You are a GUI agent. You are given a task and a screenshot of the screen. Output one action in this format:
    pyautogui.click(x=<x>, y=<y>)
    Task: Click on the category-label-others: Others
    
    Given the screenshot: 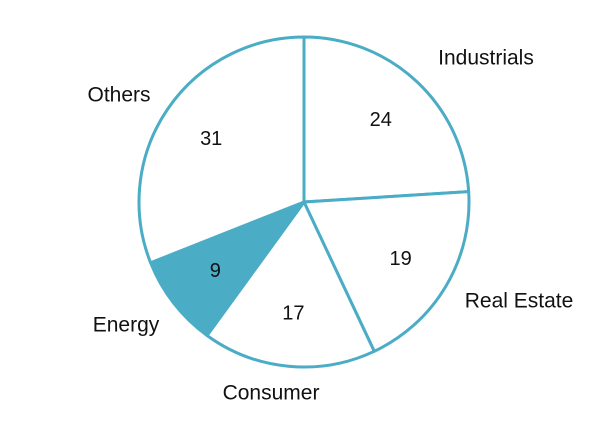 What is the action you would take?
    pyautogui.click(x=118, y=95)
    